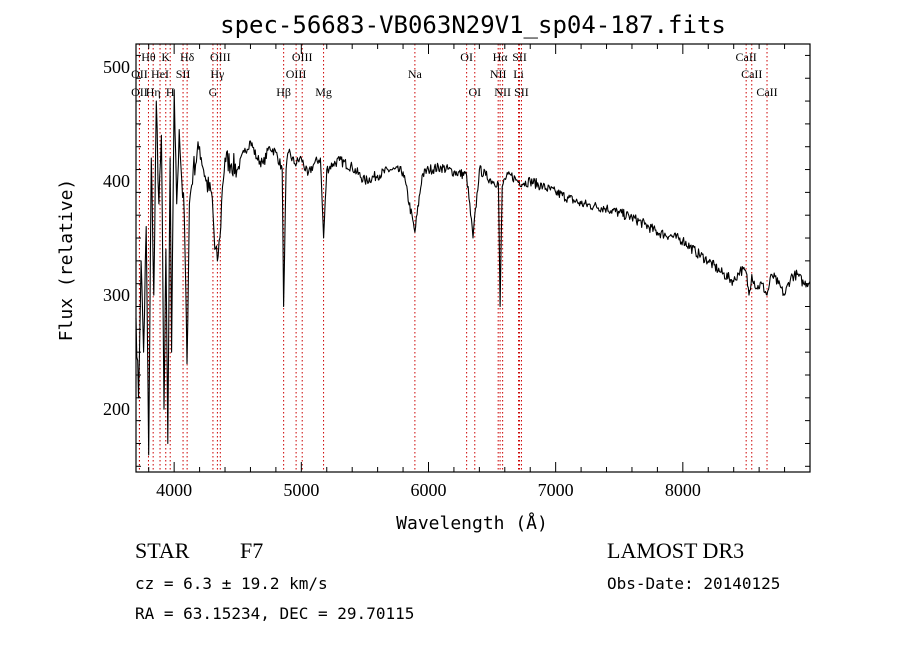 The height and width of the screenshot is (649, 900). Describe the element at coordinates (170, 92) in the screenshot. I see `line-label-6: H` at that location.